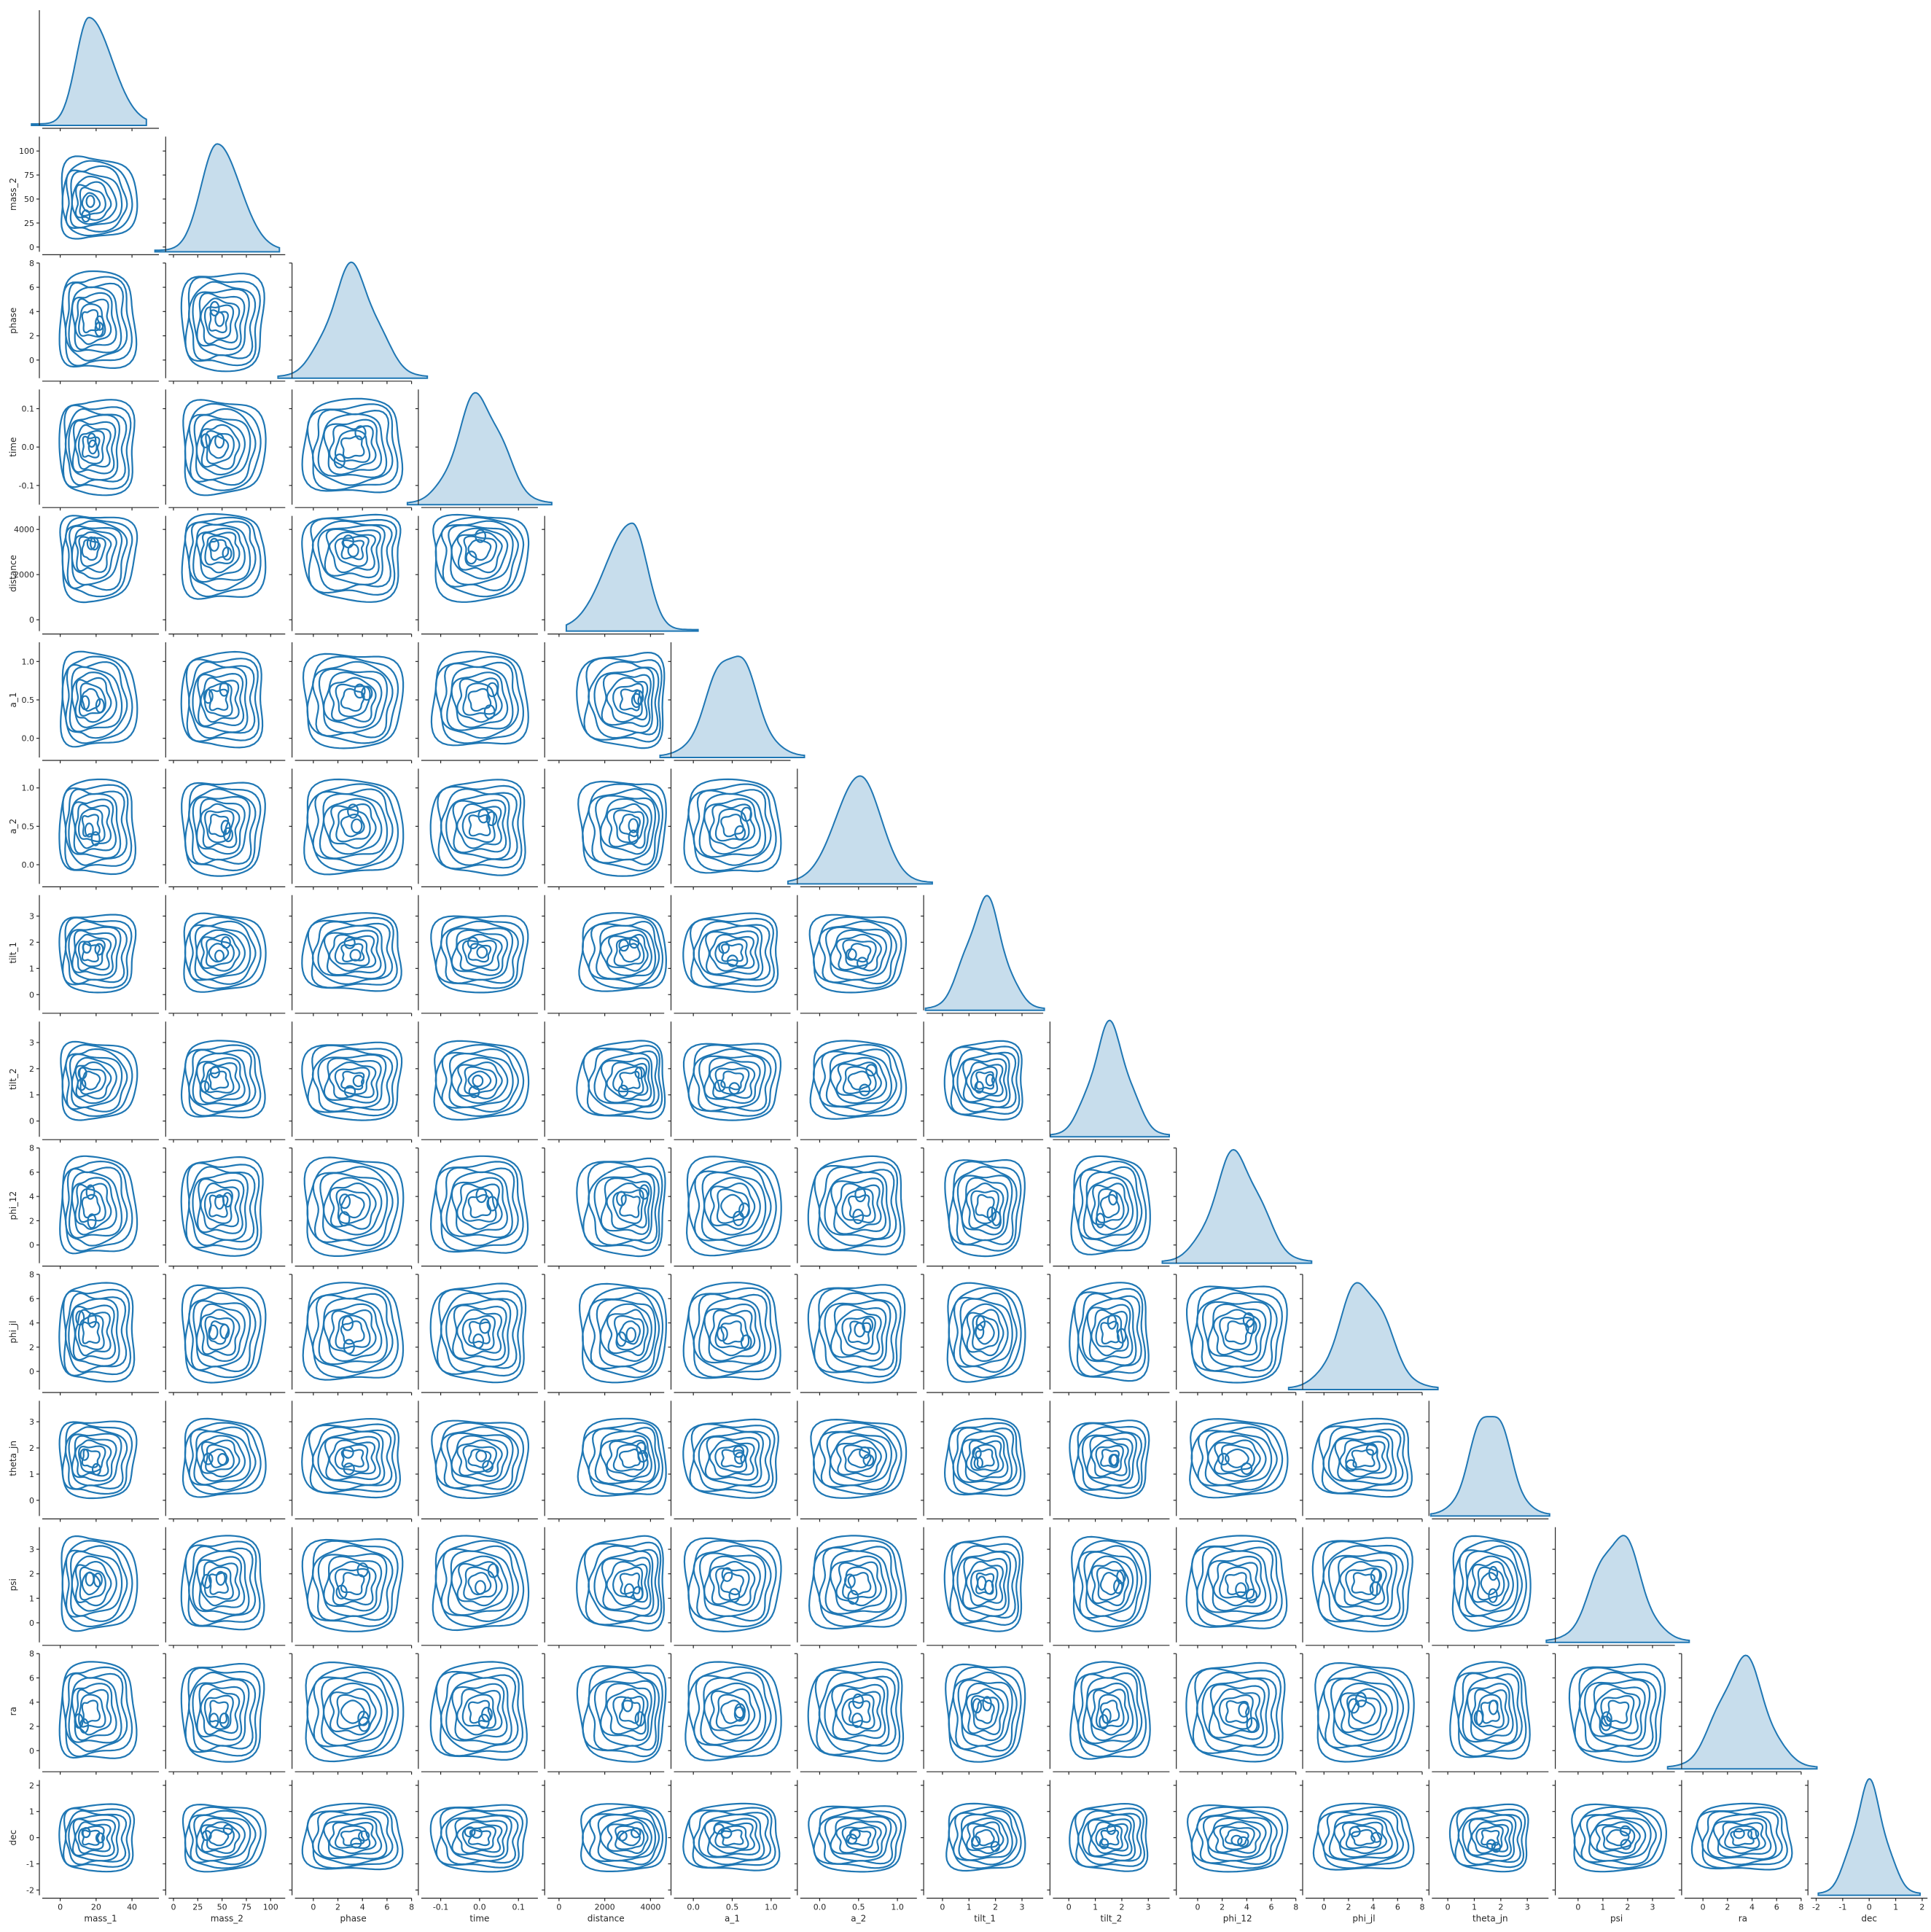 This screenshot has width=1931, height=1932. Describe the element at coordinates (1490, 1919) in the screenshot. I see `x-axis-label-theta_jn: theta_jn` at that location.